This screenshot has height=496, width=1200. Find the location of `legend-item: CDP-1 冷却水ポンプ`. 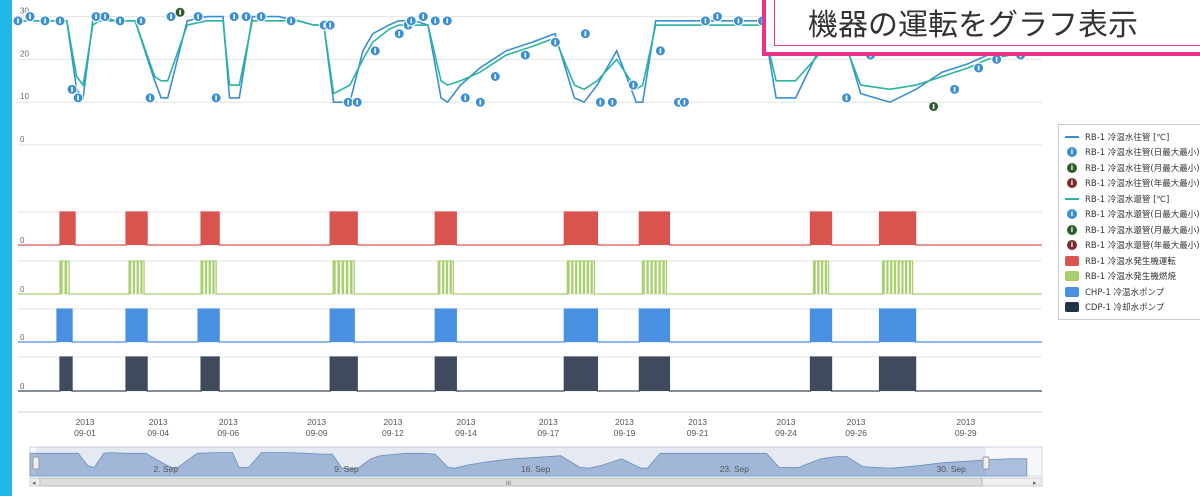

legend-item: CDP-1 冷却水ポンプ is located at coordinates (1132, 308).